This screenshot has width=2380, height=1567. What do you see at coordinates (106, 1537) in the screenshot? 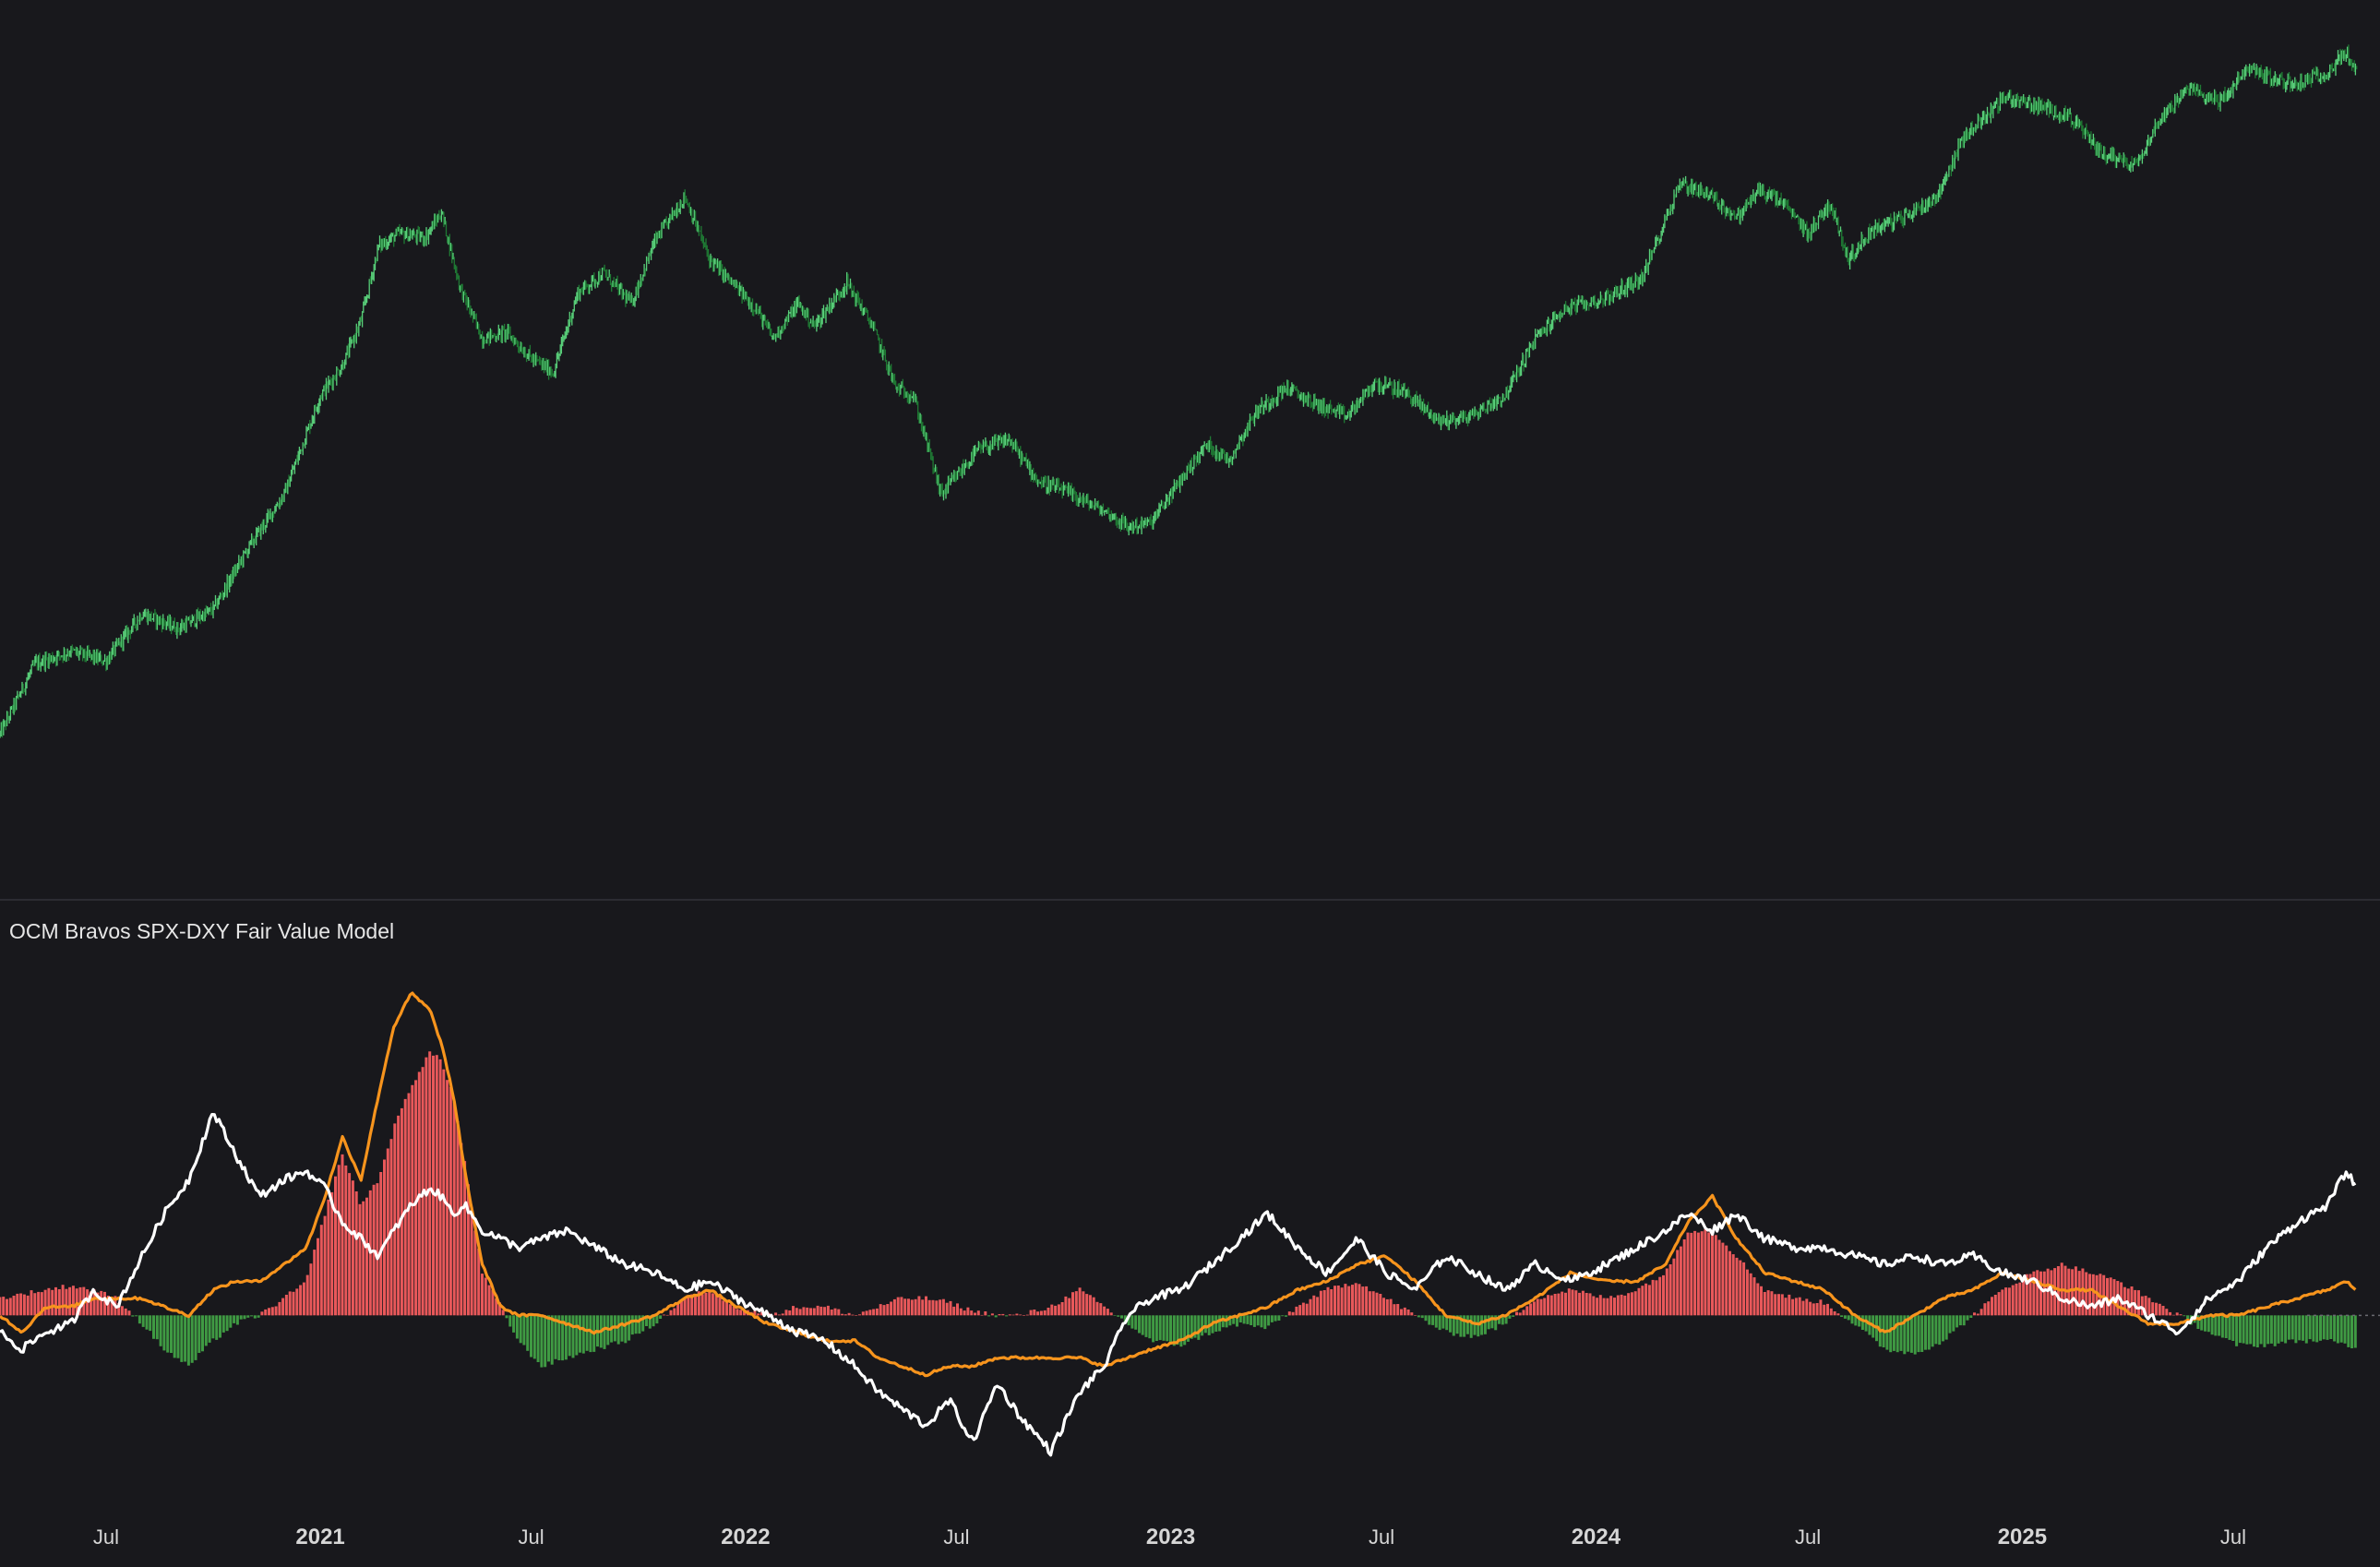
I see `x-tick-label-month: Jul` at bounding box center [106, 1537].